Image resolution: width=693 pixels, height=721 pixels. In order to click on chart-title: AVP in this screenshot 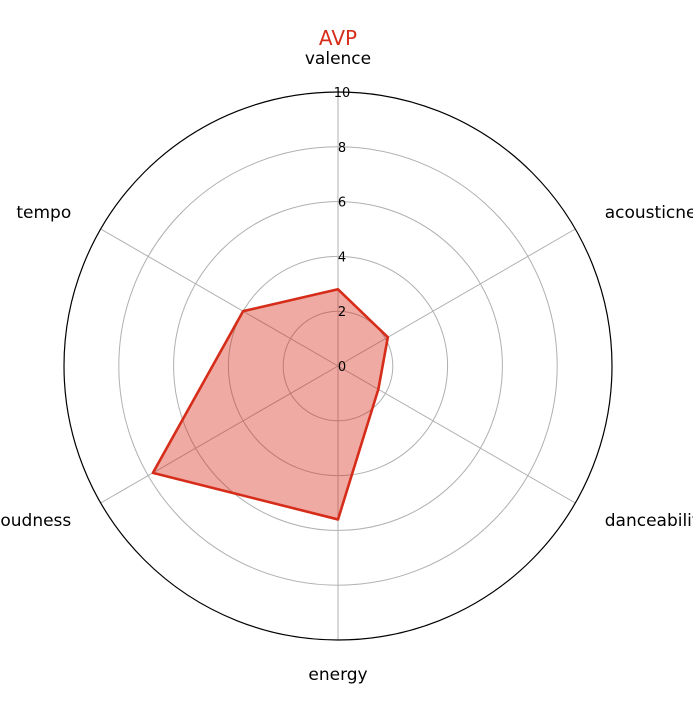, I will do `click(338, 38)`.